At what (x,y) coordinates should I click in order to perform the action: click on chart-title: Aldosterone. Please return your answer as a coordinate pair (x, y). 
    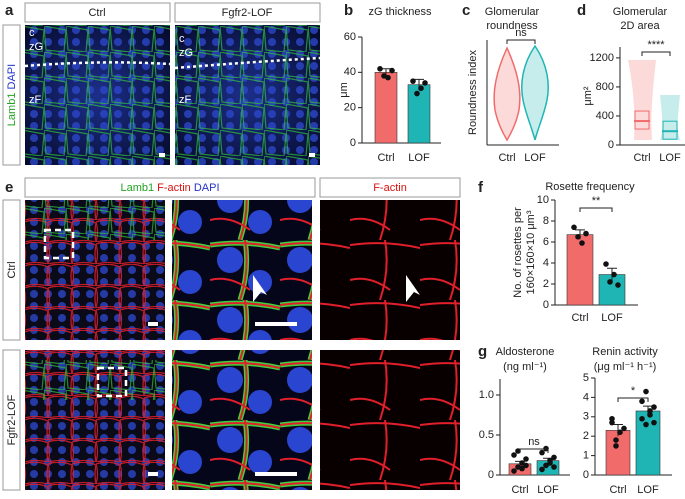
    Looking at the image, I should click on (525, 352).